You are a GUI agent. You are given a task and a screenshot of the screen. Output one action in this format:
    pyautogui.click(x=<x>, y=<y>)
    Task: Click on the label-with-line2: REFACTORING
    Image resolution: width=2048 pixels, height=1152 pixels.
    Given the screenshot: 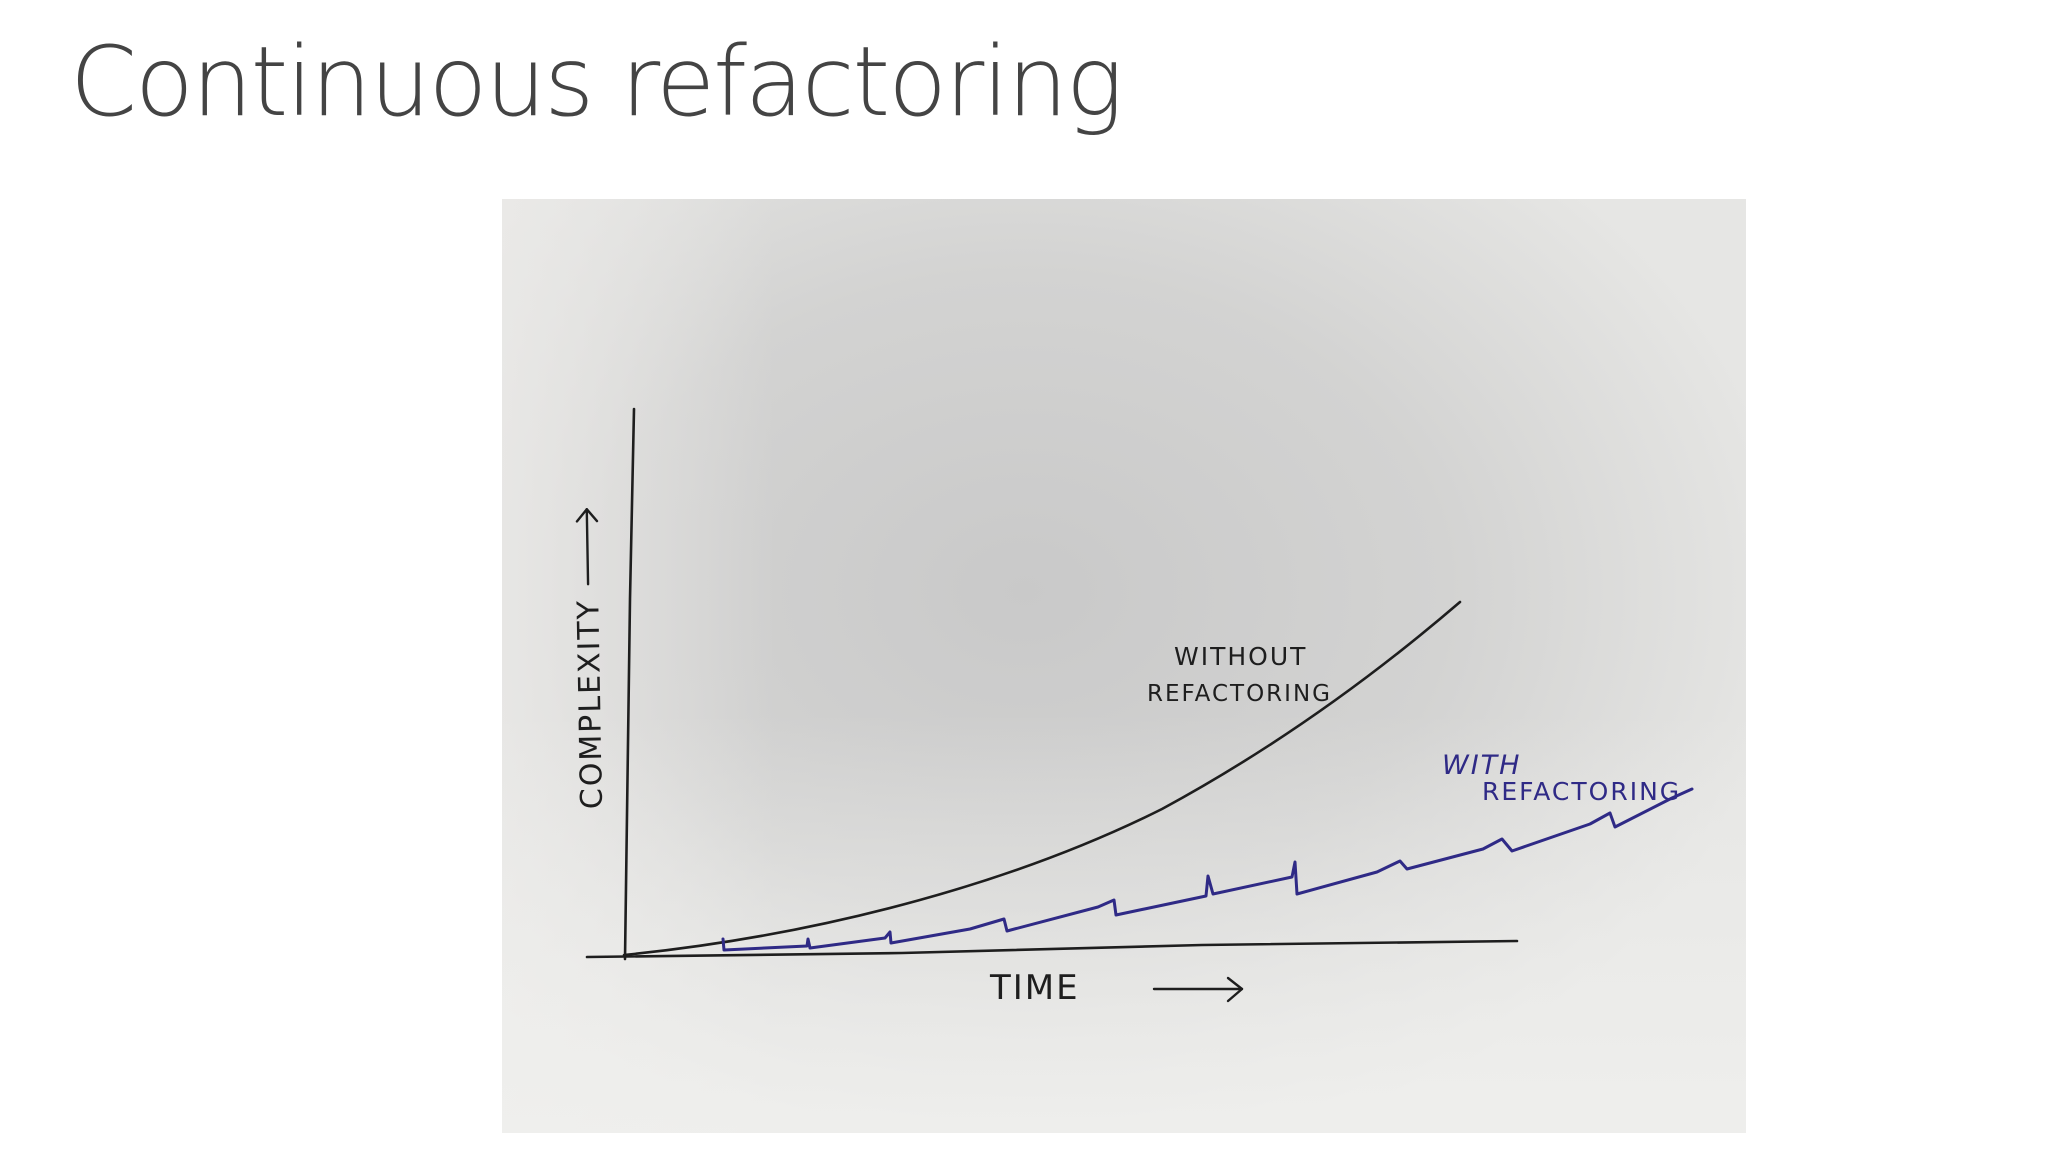 What is the action you would take?
    pyautogui.click(x=1581, y=791)
    